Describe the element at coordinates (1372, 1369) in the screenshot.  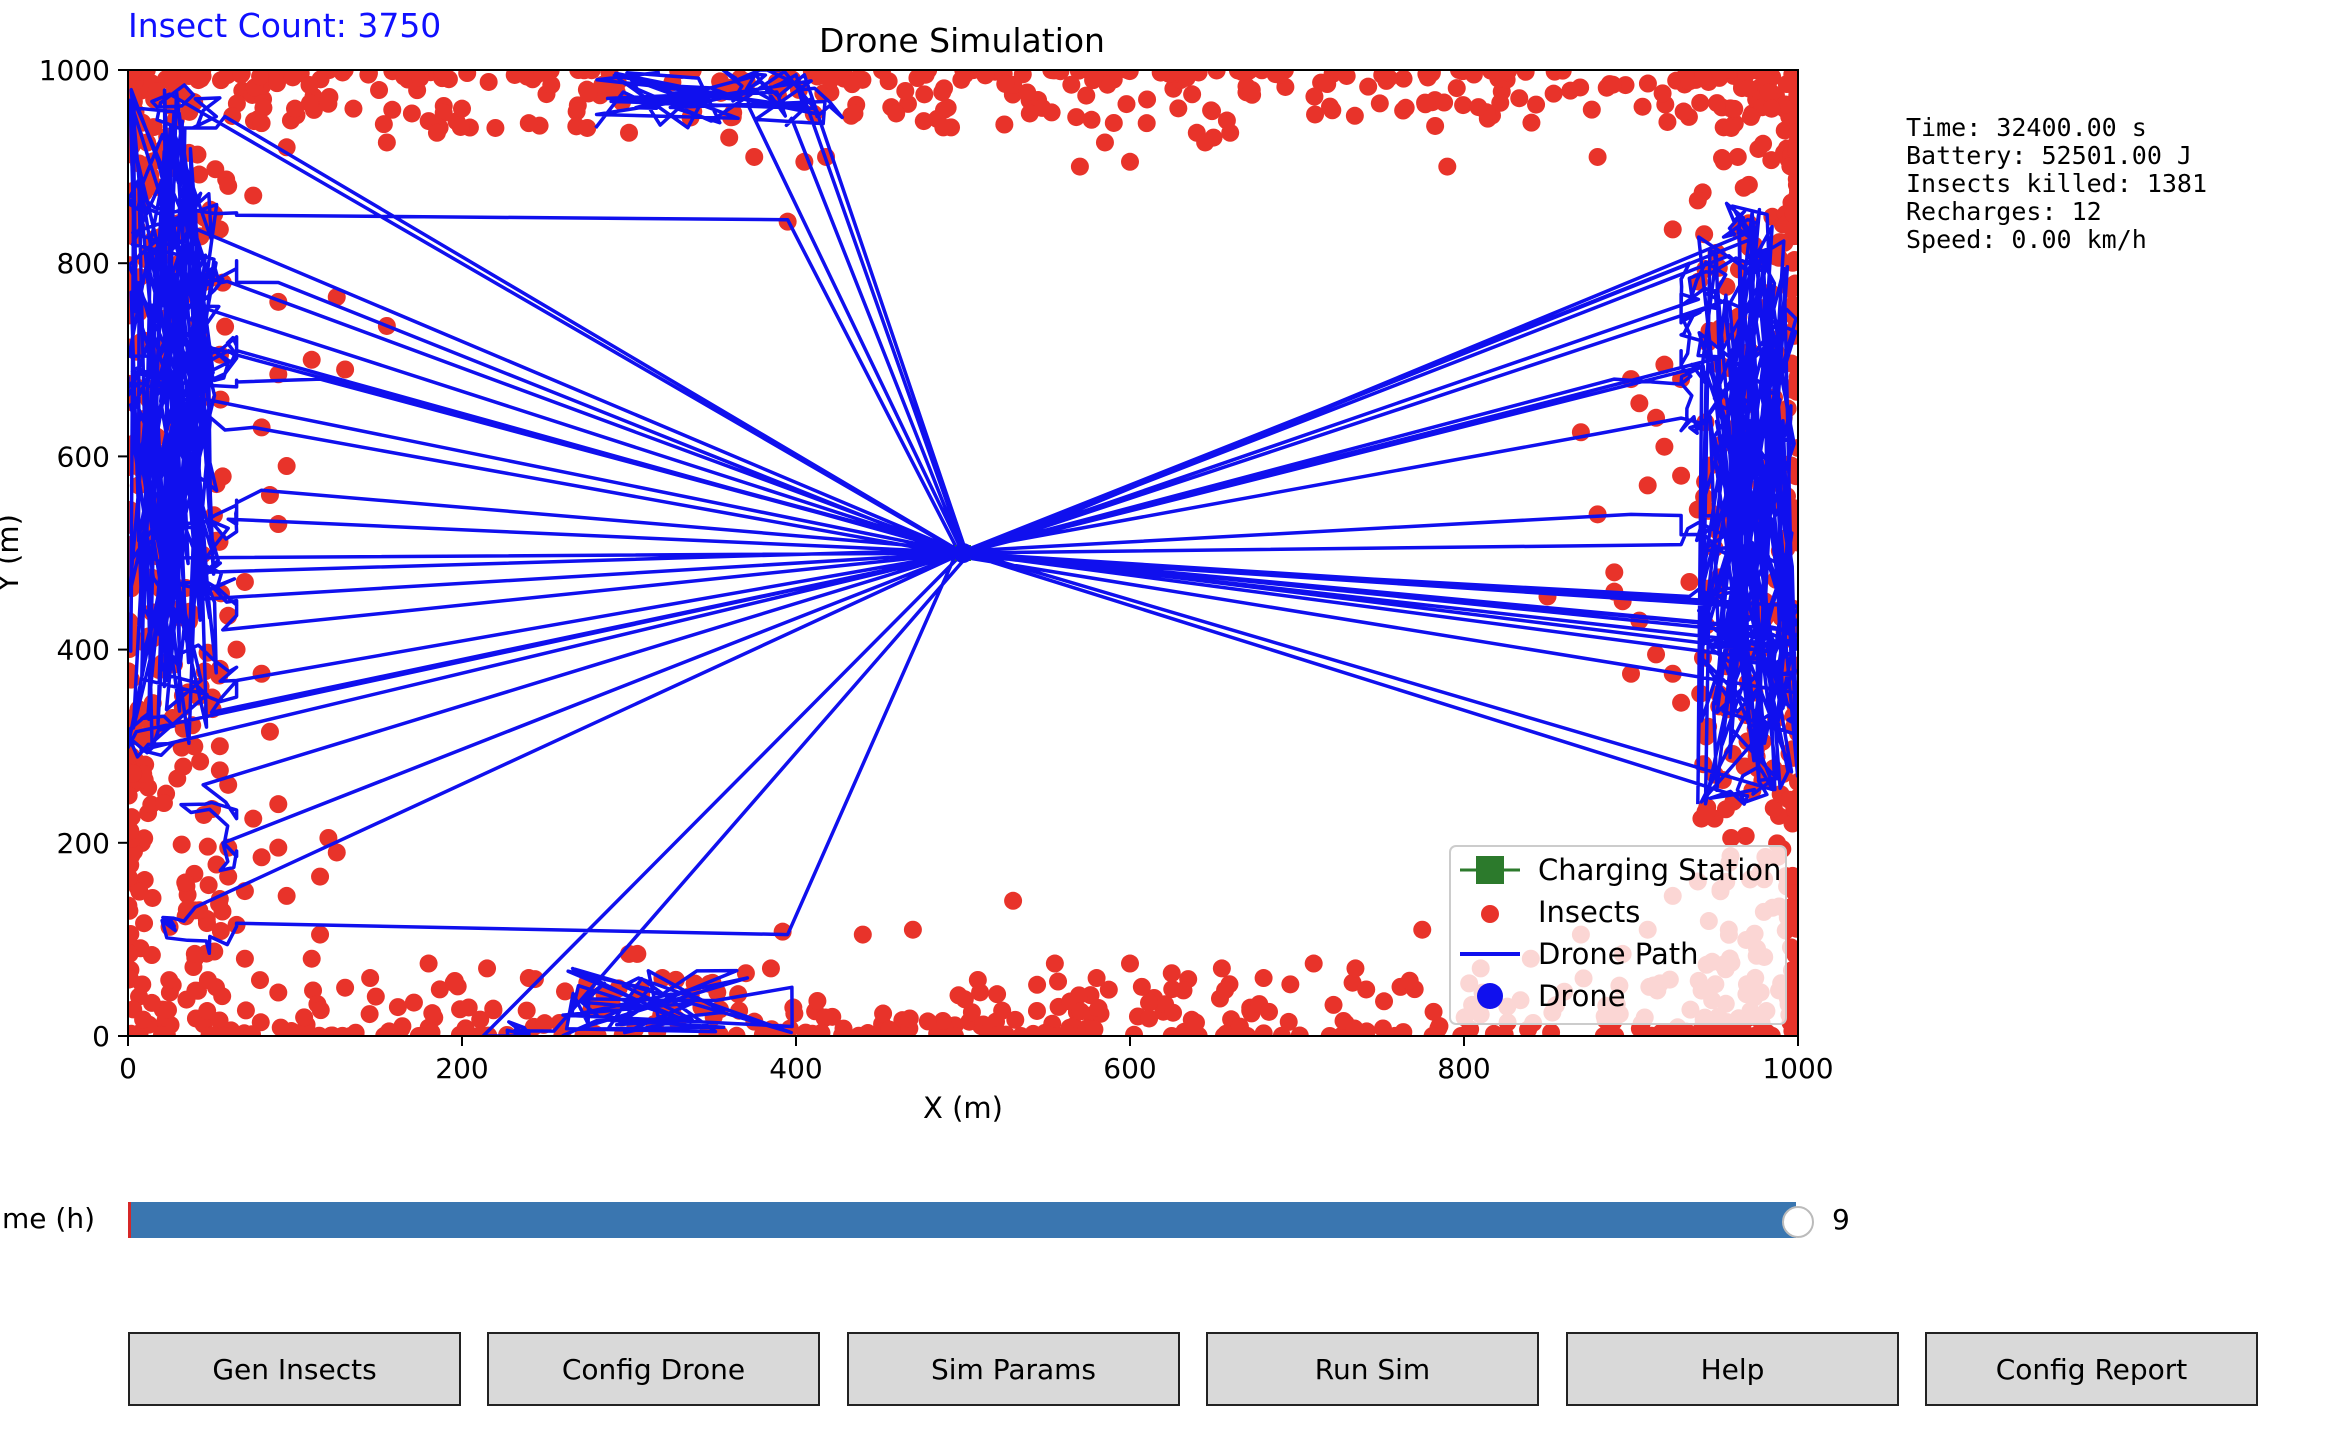
I see `run-sim-button: Run Sim` at that location.